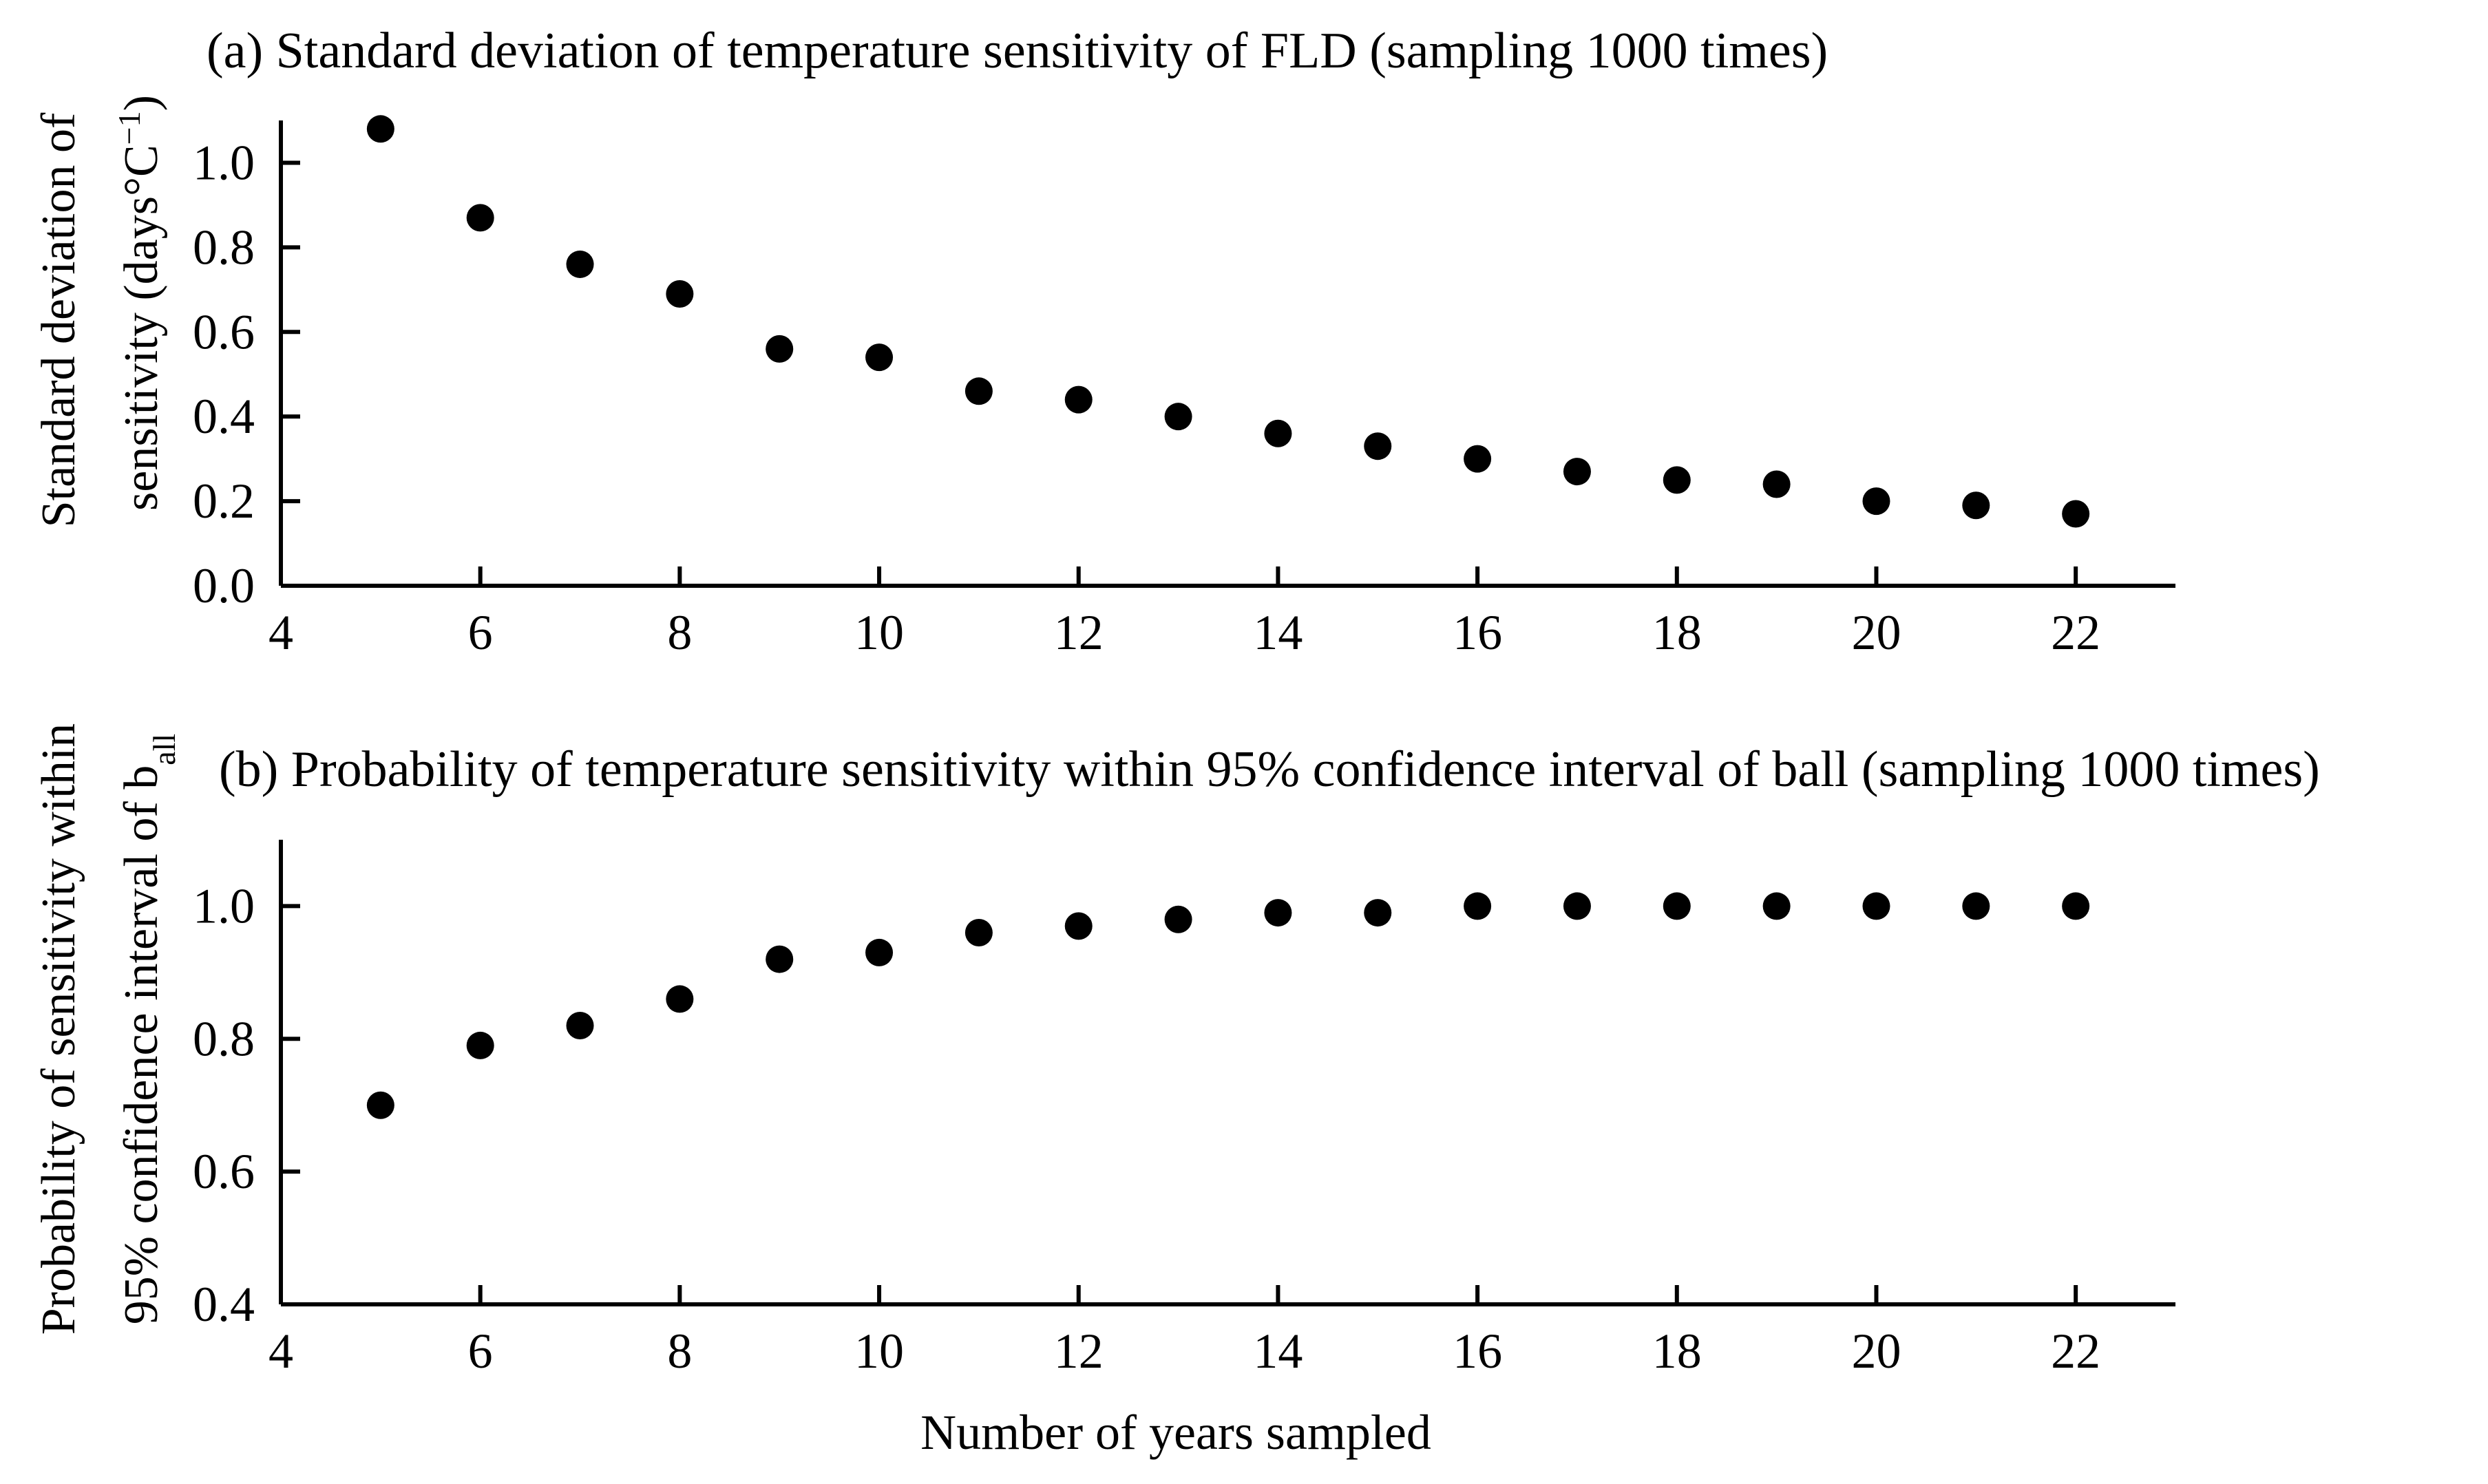 Image resolution: width=2488 pixels, height=1484 pixels. What do you see at coordinates (1228, 1005) in the screenshot?
I see `panel-b-points` at bounding box center [1228, 1005].